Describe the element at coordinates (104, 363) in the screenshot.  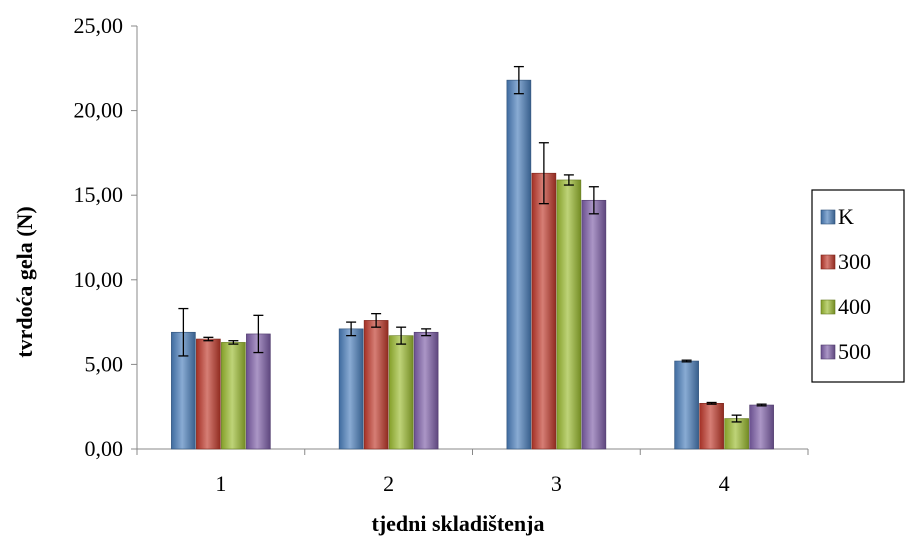
I see `y-tick-label: 5,00` at that location.